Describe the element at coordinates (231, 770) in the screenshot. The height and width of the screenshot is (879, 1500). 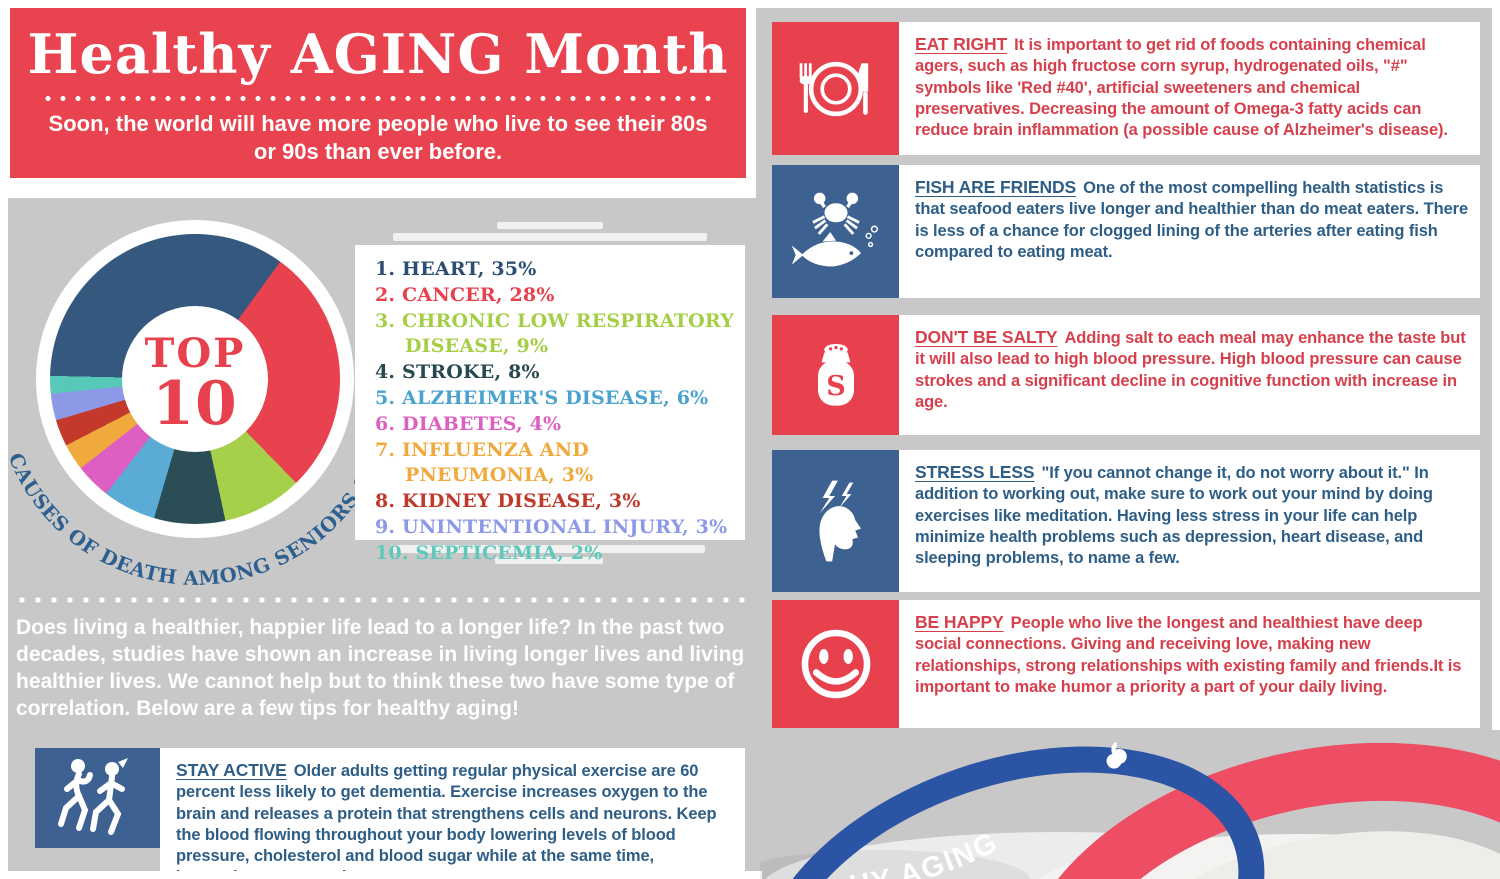
I see `tip-title: STAY ACTIVE` at that location.